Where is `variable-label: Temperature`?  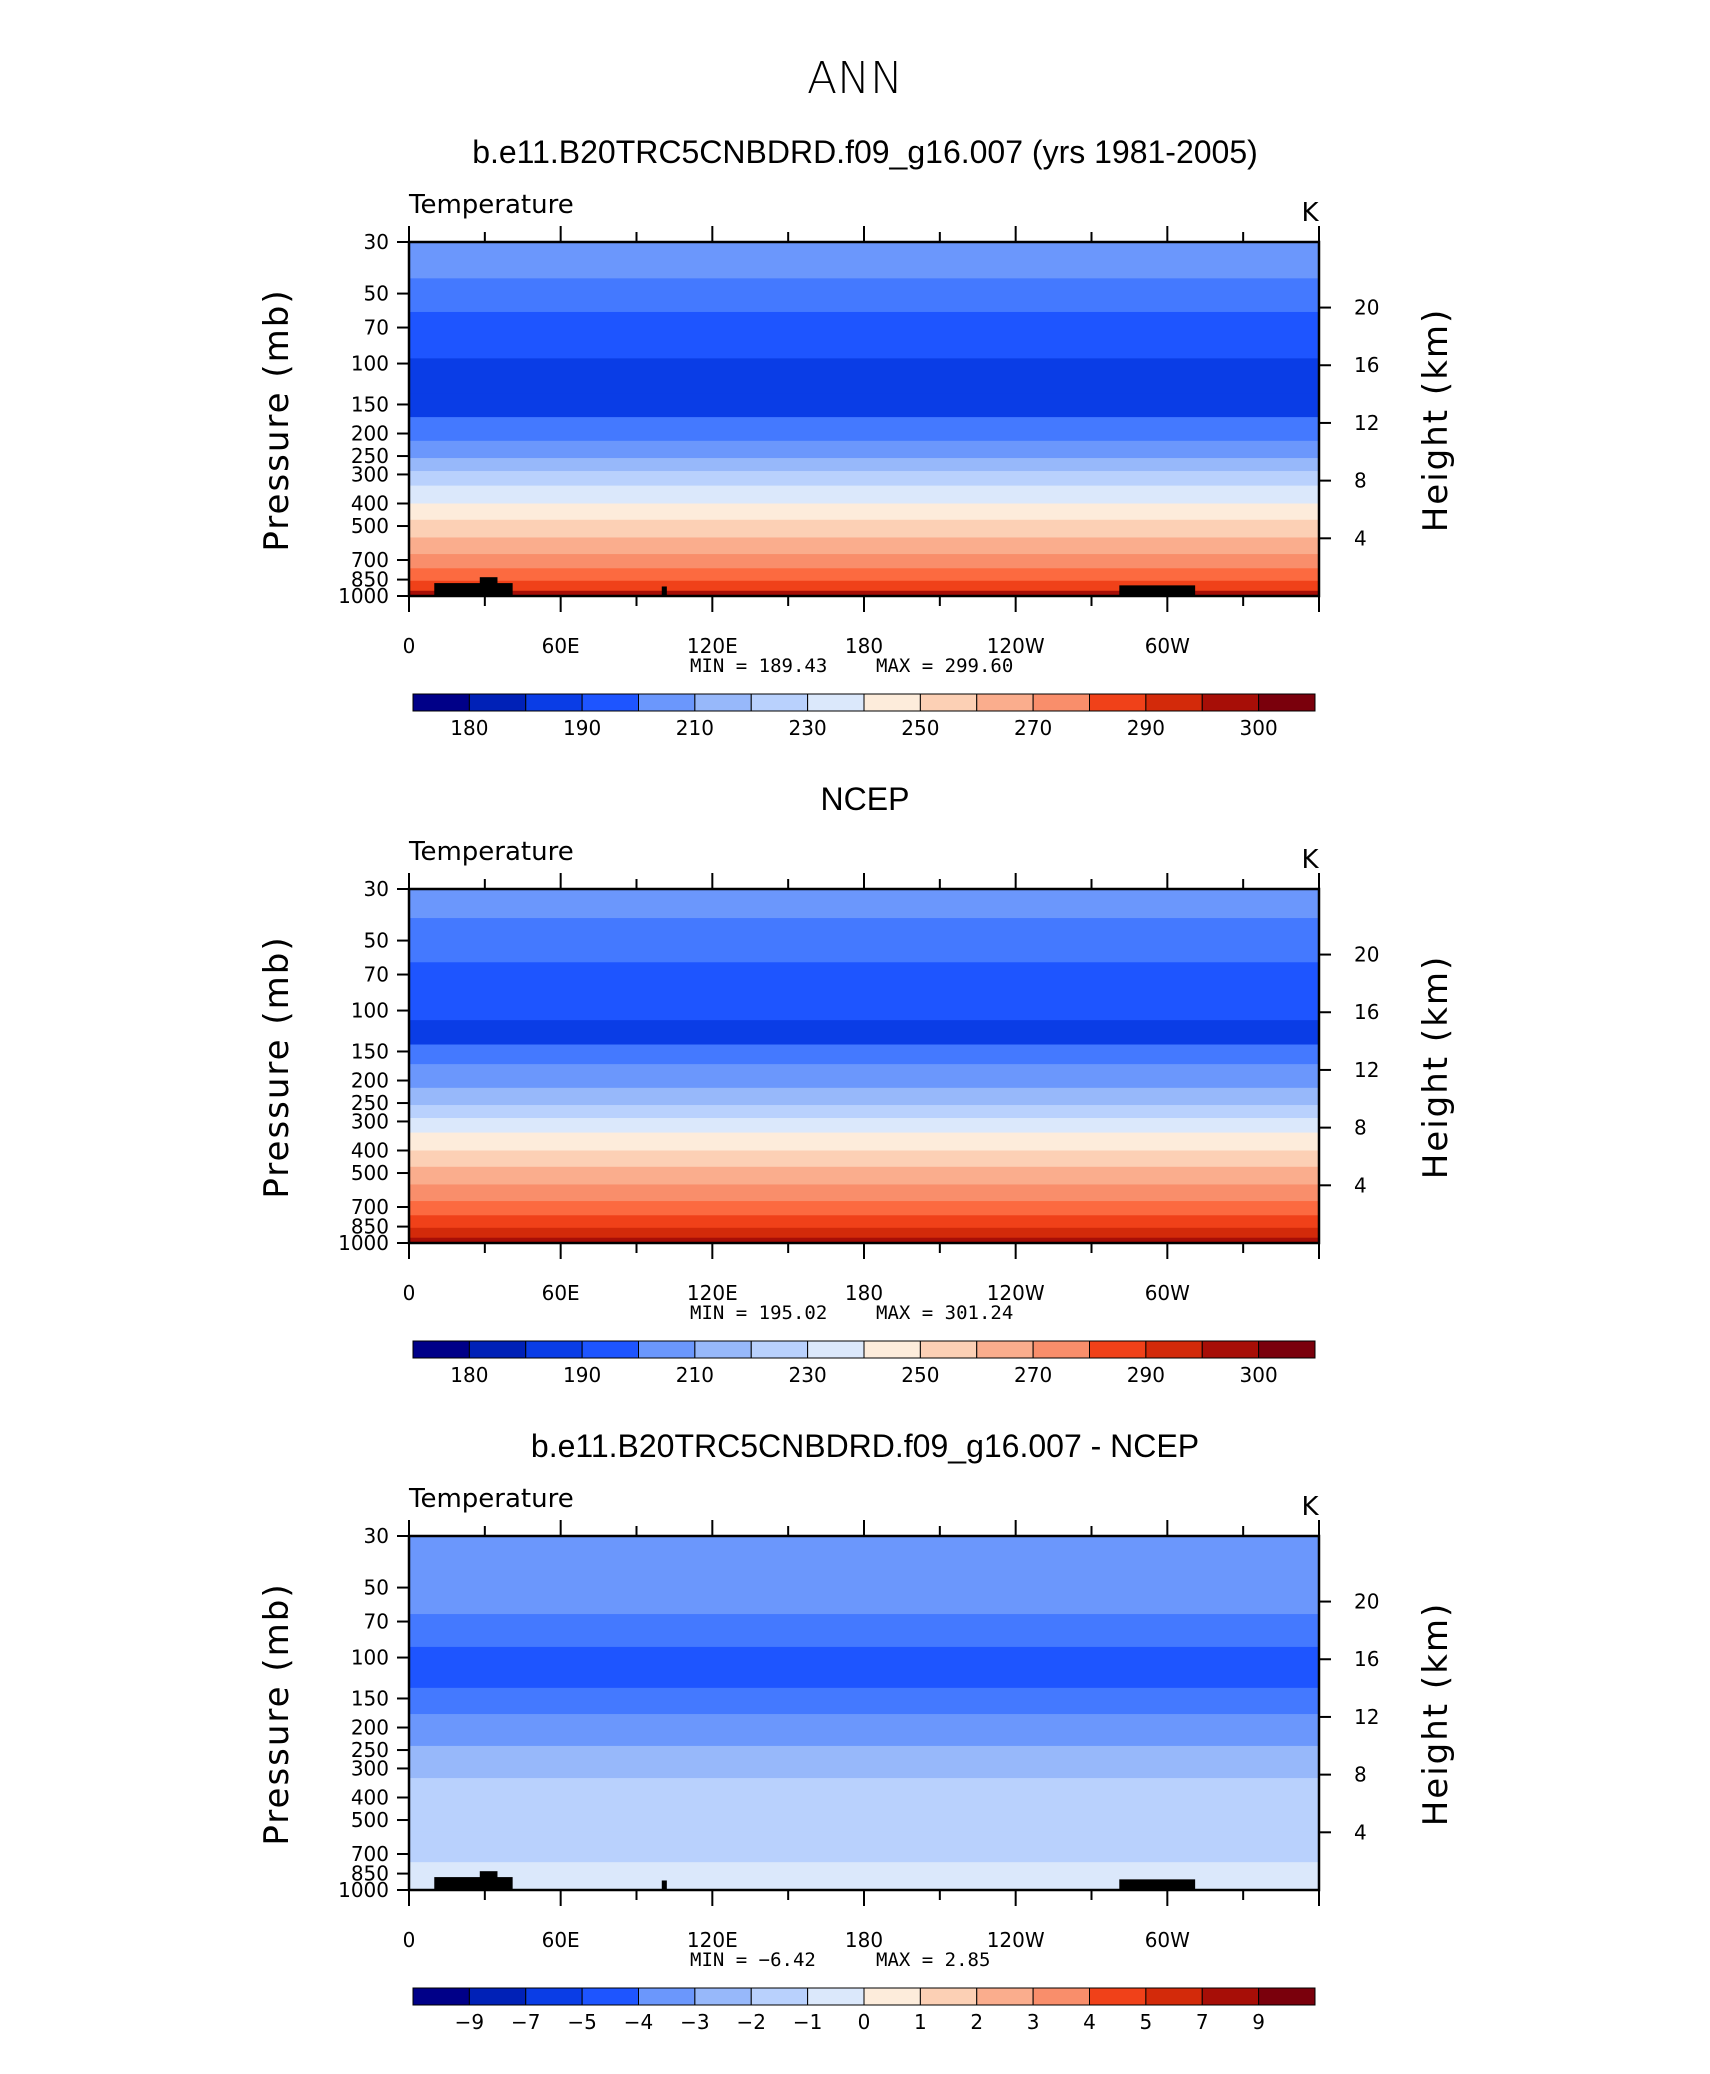
variable-label: Temperature is located at coordinates (491, 205).